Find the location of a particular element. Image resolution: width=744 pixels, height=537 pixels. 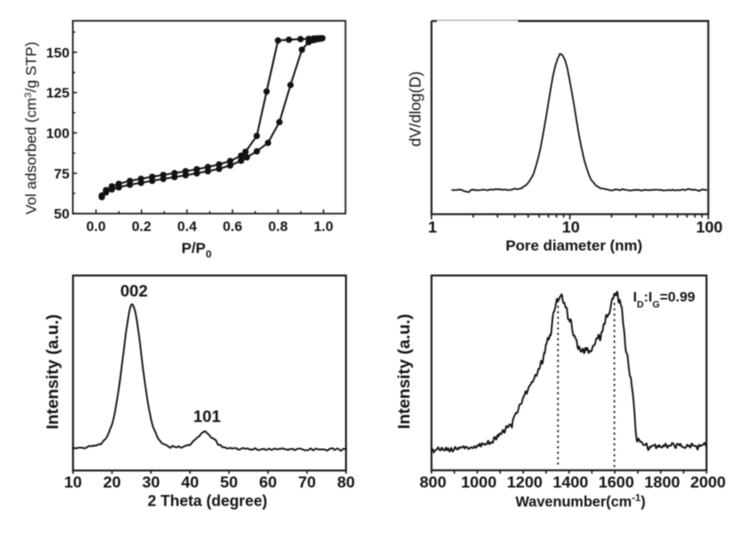

svg-text: 0.4 is located at coordinates (187, 226).